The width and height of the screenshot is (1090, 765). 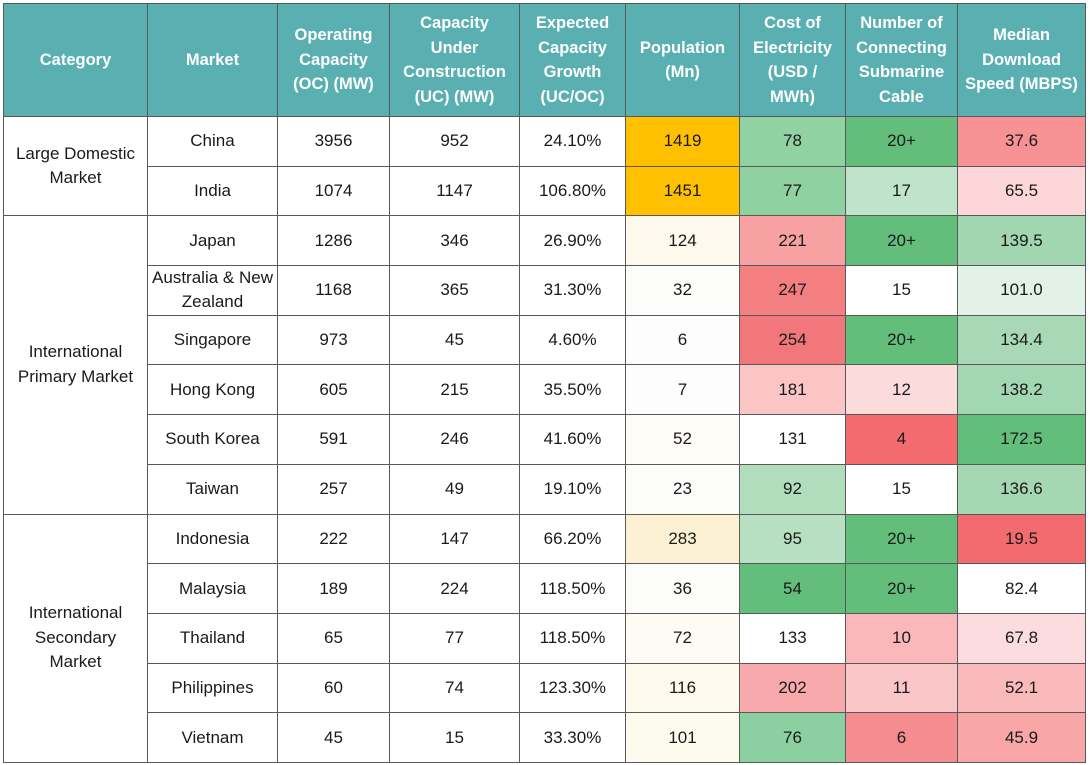 What do you see at coordinates (212, 340) in the screenshot?
I see `market-cell: Singapore` at bounding box center [212, 340].